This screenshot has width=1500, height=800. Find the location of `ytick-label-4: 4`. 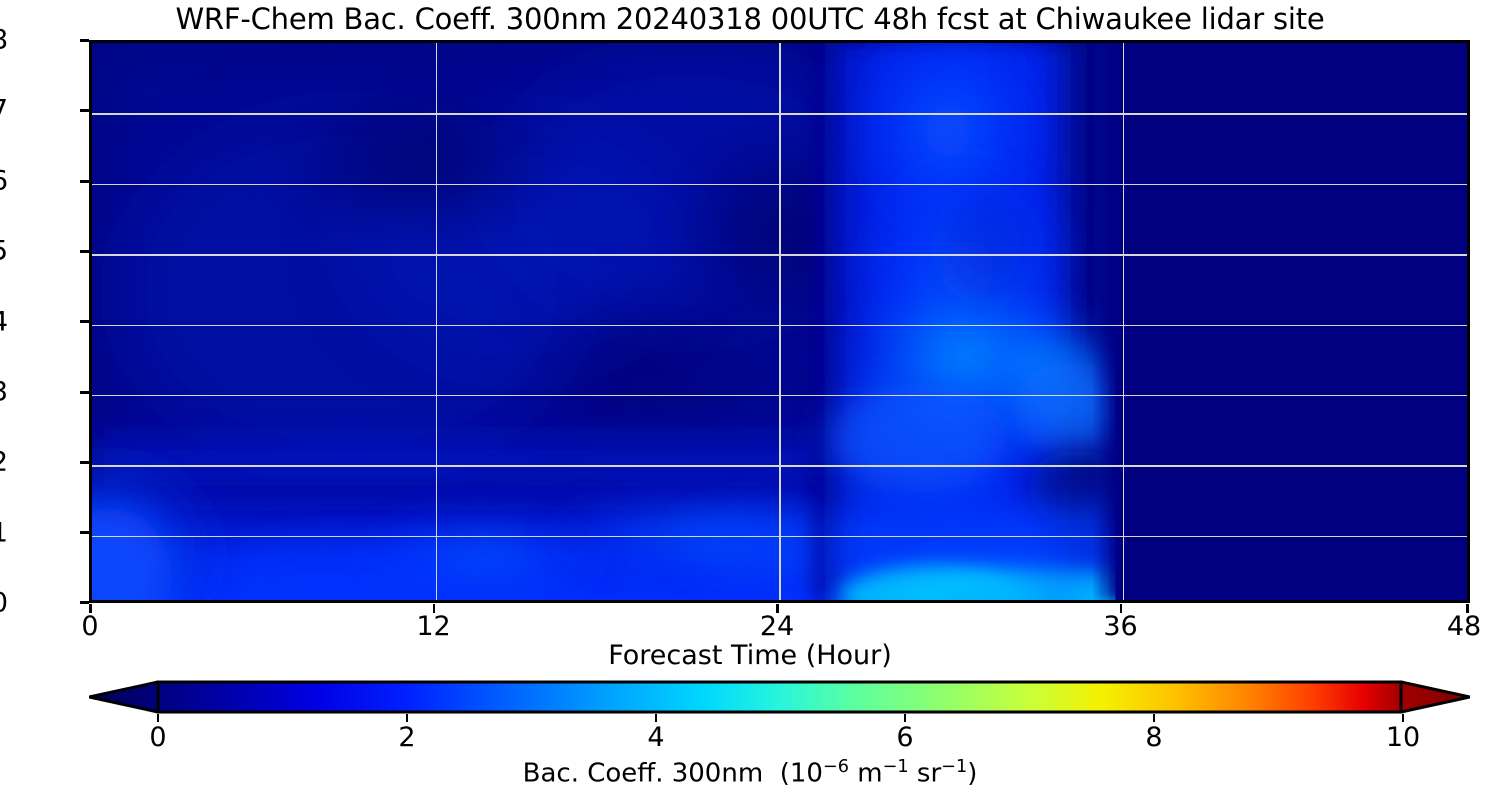

ytick-label-4: 4 is located at coordinates (4, 321).